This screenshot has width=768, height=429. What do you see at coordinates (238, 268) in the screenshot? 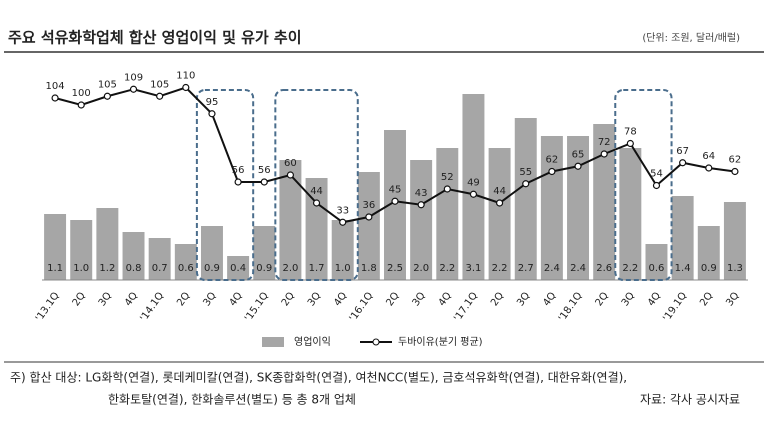
I see `bar-label: 0.4` at bounding box center [238, 268].